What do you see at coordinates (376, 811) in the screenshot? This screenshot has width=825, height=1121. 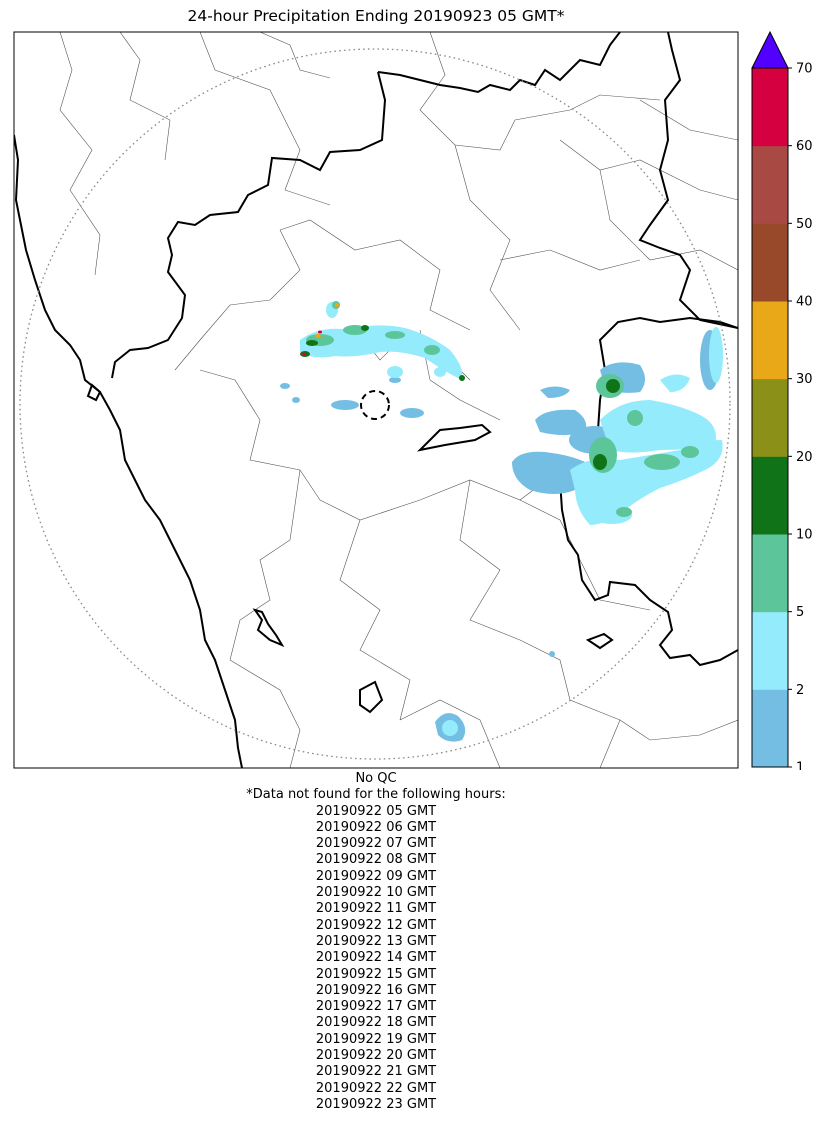 I see `missing-hour-item: 20190922 05 GMT` at bounding box center [376, 811].